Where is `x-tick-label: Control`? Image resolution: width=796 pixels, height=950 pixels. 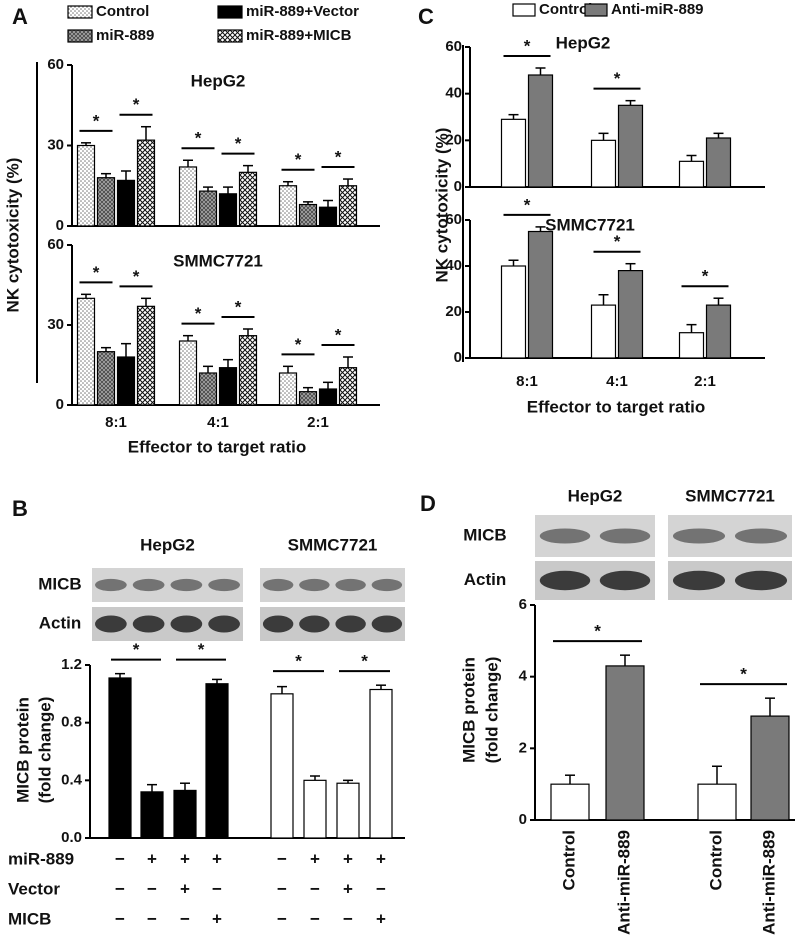 x-tick-label: Control is located at coordinates (715, 860).